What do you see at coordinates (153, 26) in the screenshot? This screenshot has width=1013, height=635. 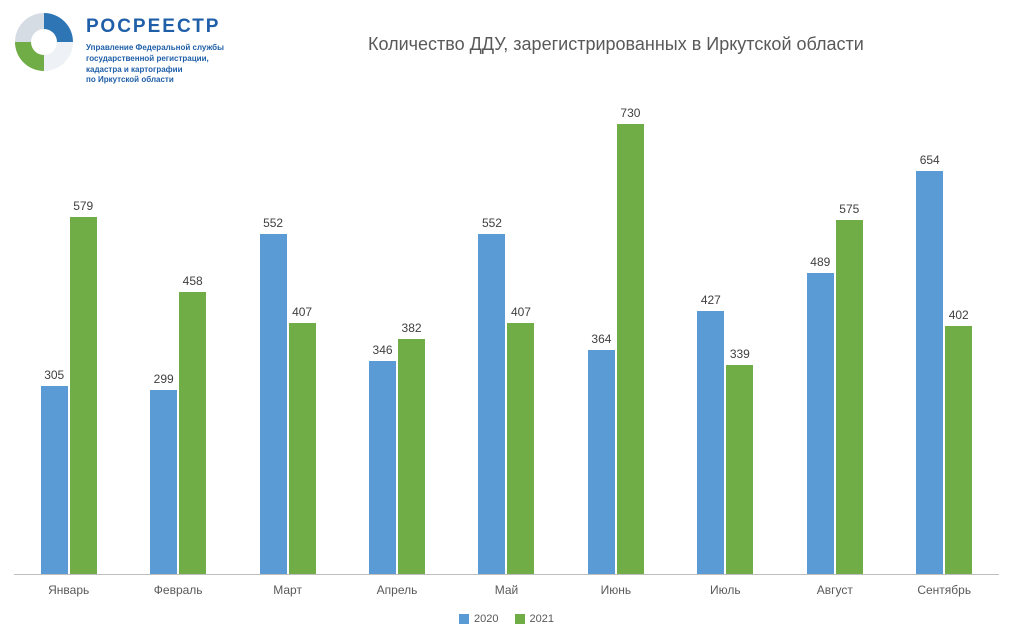 I see `logo-title: РОСРЕЕСТР` at bounding box center [153, 26].